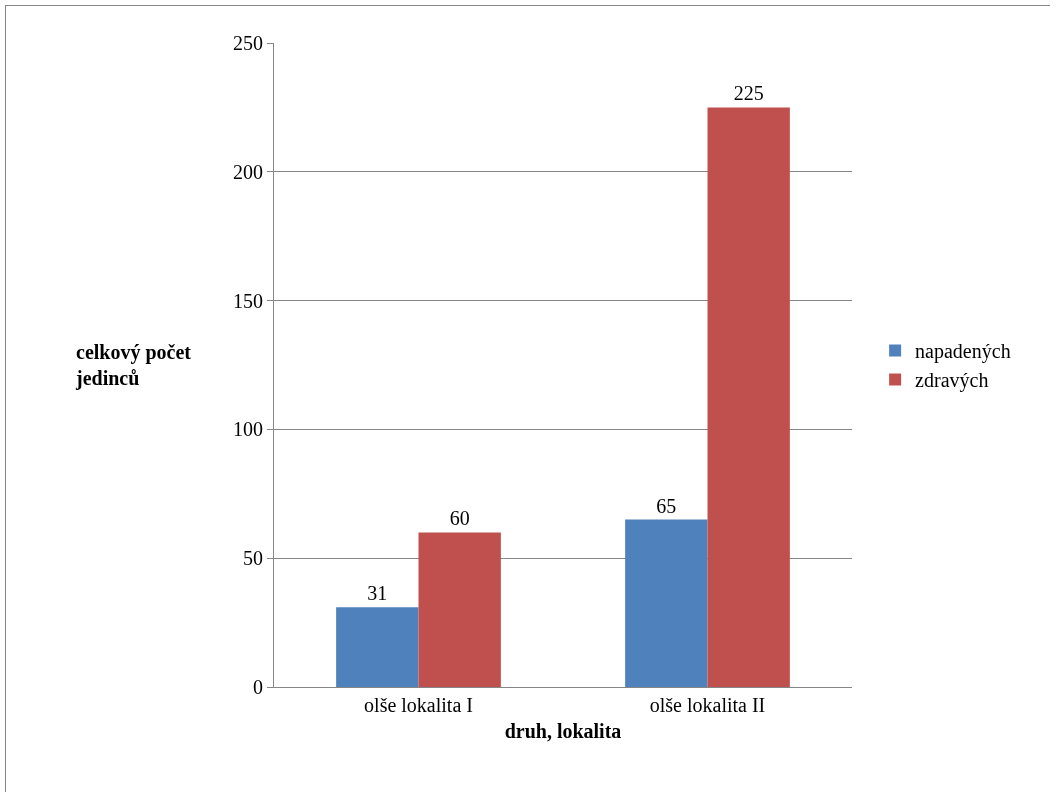  Describe the element at coordinates (563, 730) in the screenshot. I see `x-axis-title: druh, lokalita` at that location.